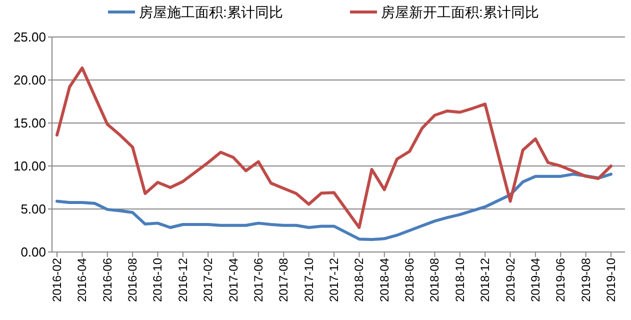 The width and height of the screenshot is (631, 320). What do you see at coordinates (460, 12) in the screenshot?
I see `legend-label: 房屋新开工面积:累计同比` at bounding box center [460, 12].